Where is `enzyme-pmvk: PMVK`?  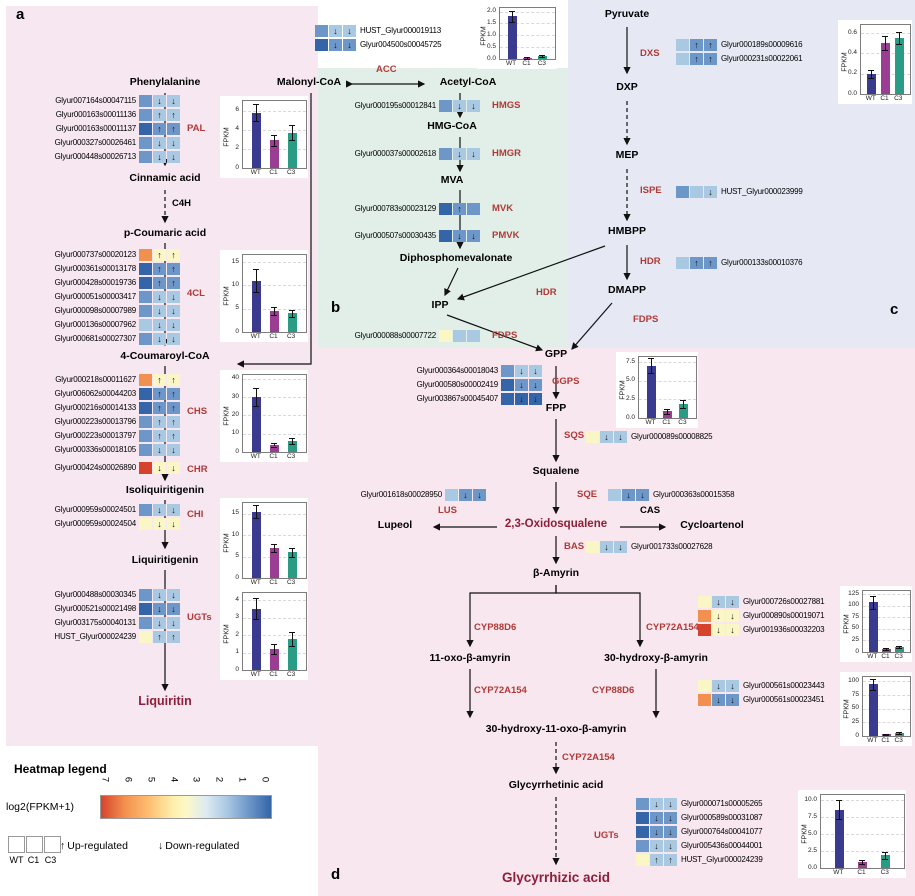
enzyme-pmvk: PMVK is located at coordinates (506, 235).